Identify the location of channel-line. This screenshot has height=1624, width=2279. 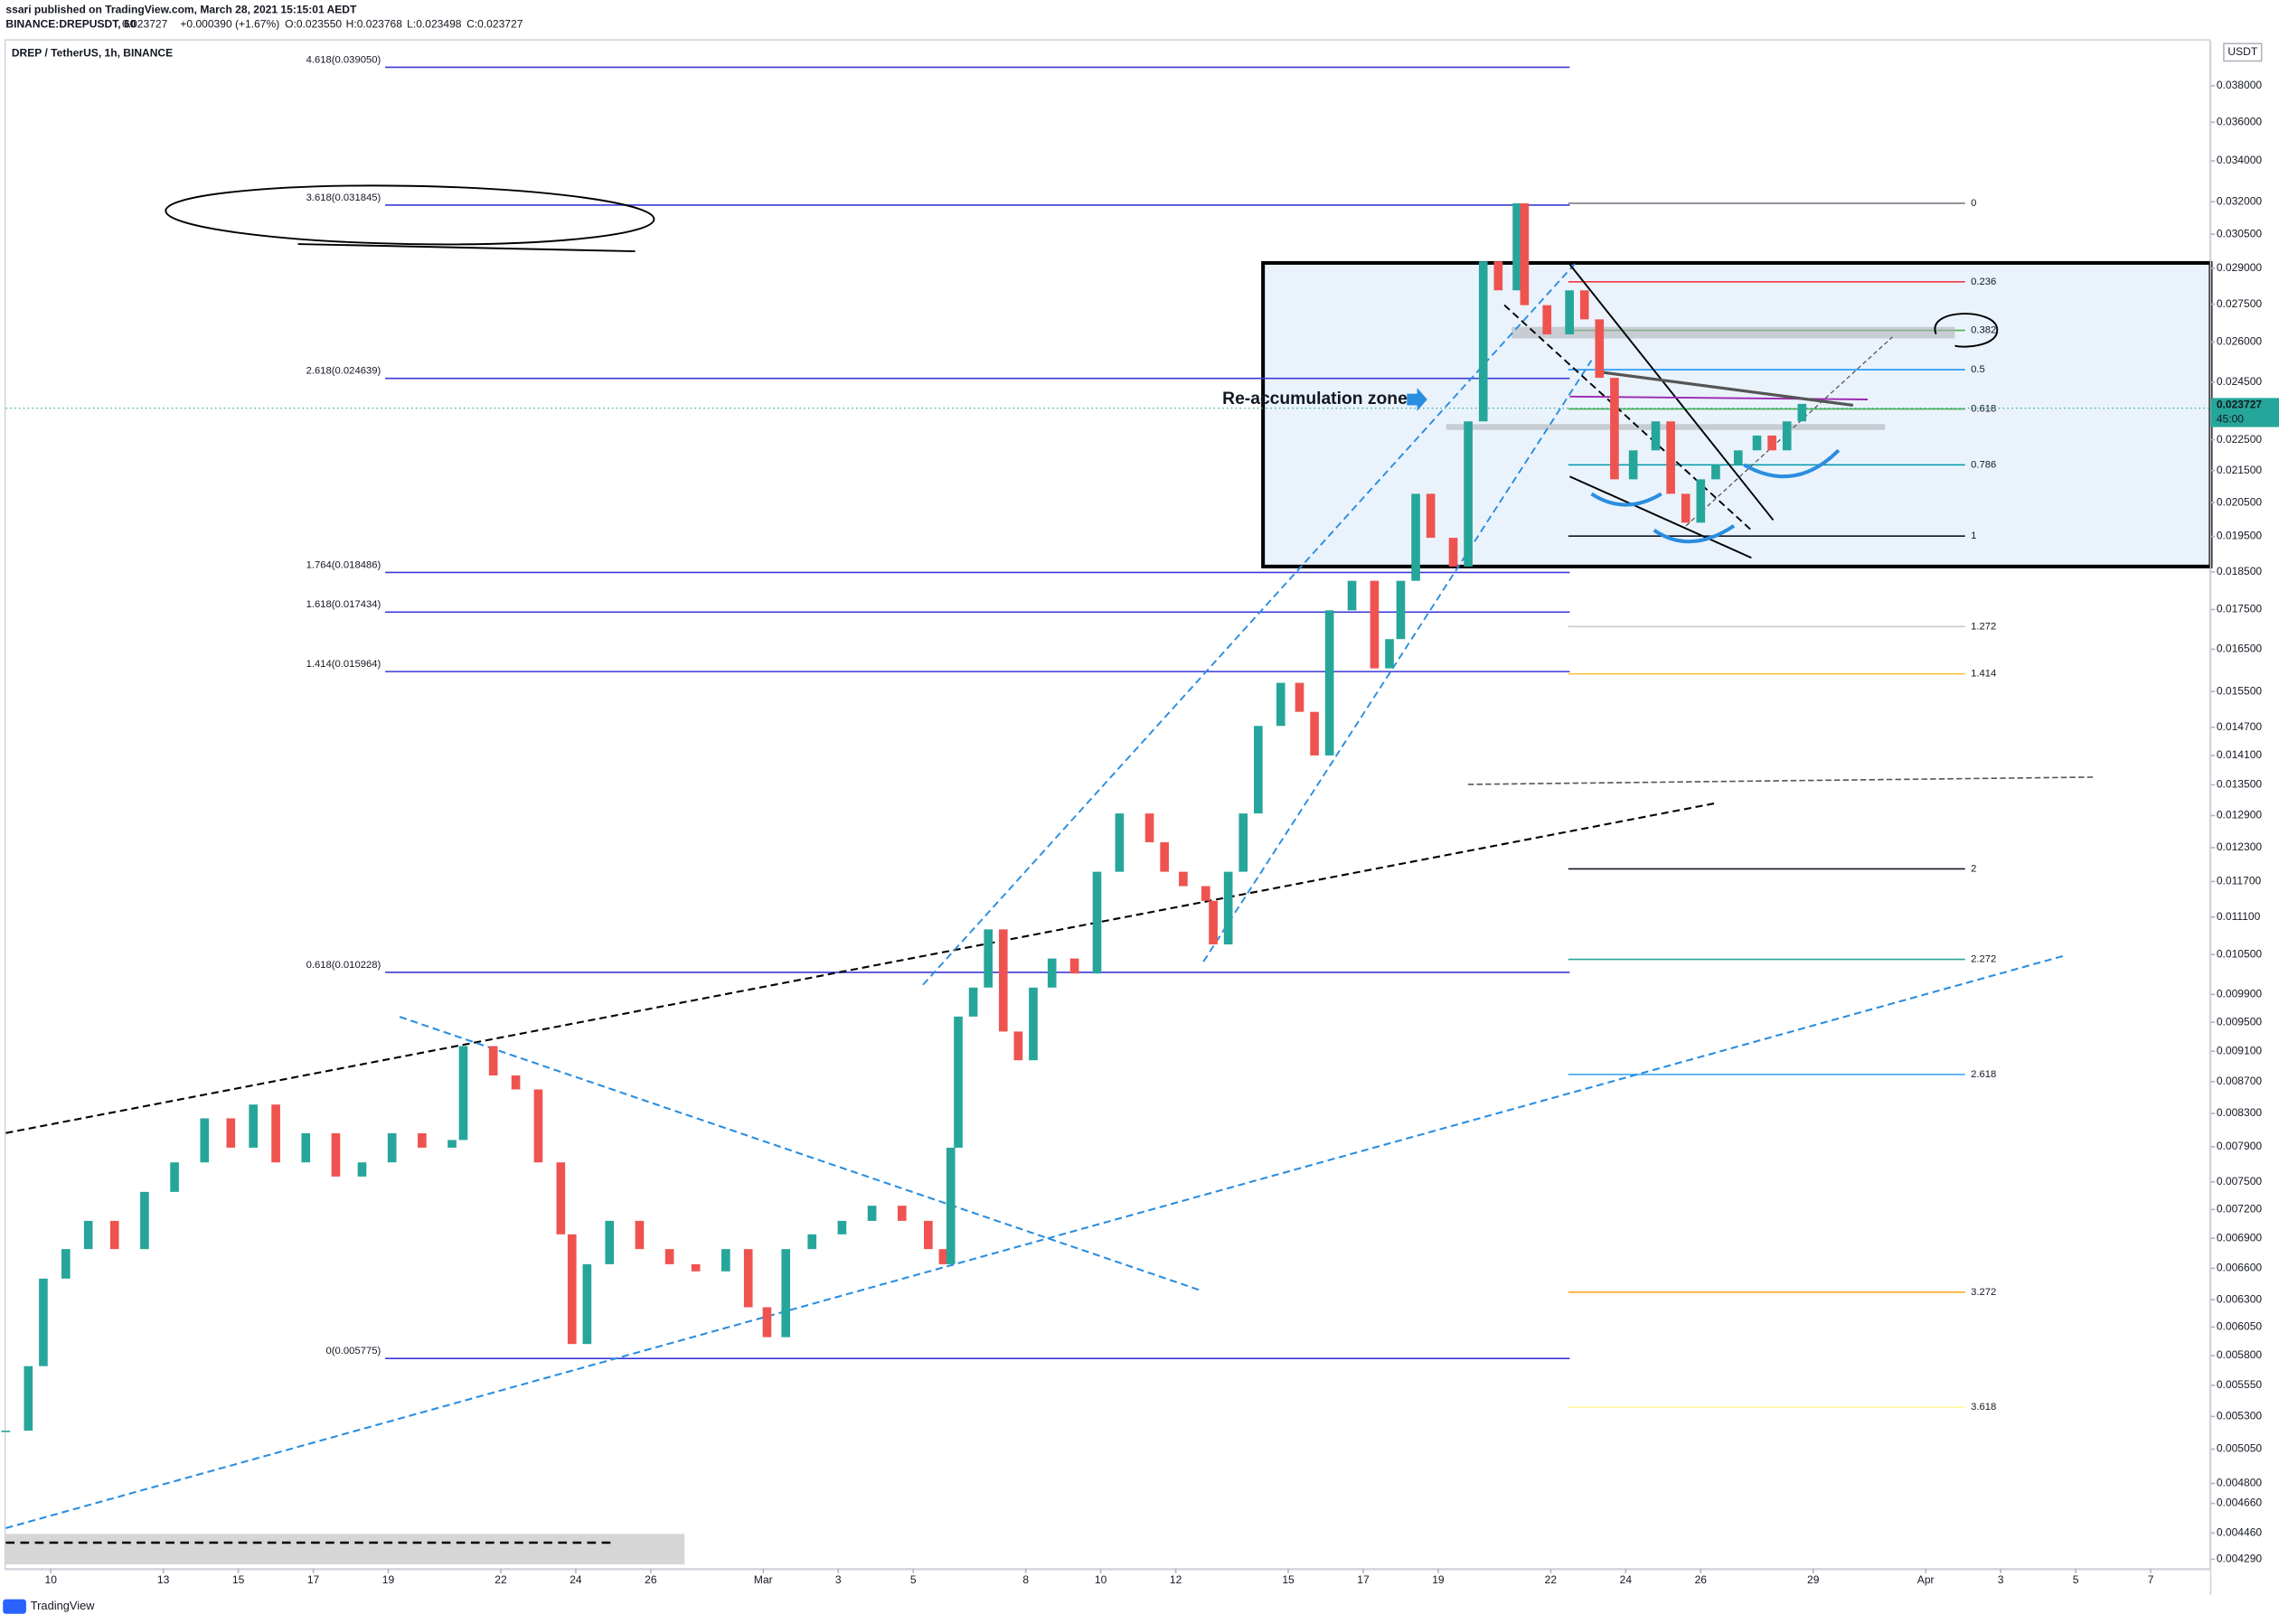
(1397, 661).